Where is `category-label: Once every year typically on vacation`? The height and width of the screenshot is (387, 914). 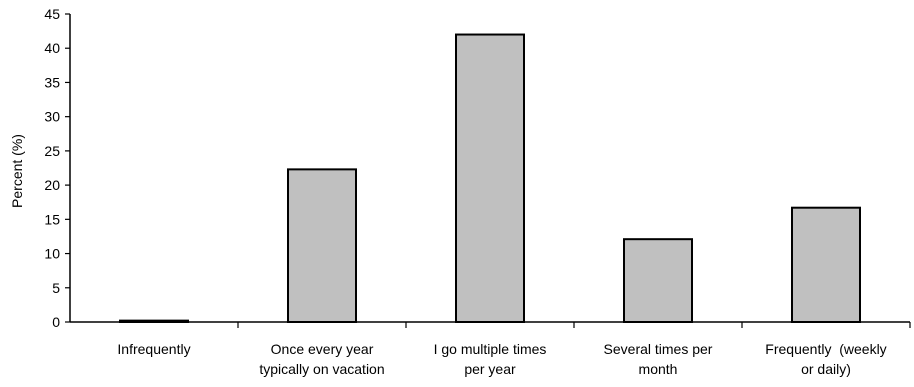 category-label: Once every year typically on vacation is located at coordinates (321, 359).